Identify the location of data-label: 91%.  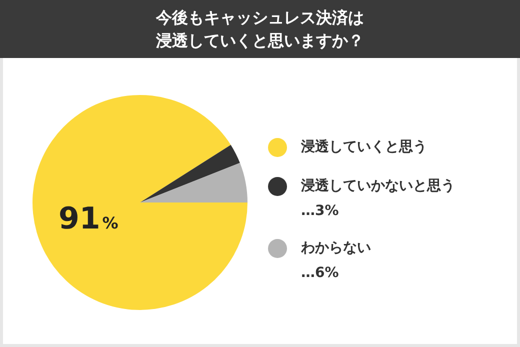
(88, 218).